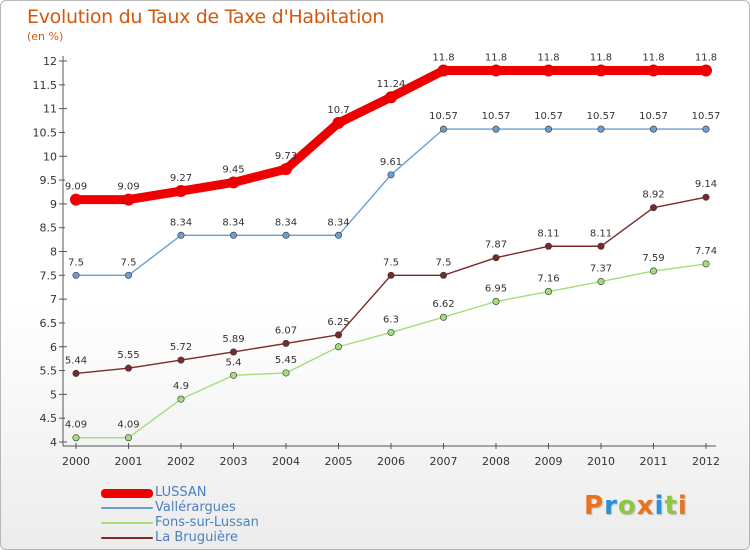 Image resolution: width=750 pixels, height=550 pixels. What do you see at coordinates (286, 360) in the screenshot?
I see `data-label-fons-sur-lussan: 5.45` at bounding box center [286, 360].